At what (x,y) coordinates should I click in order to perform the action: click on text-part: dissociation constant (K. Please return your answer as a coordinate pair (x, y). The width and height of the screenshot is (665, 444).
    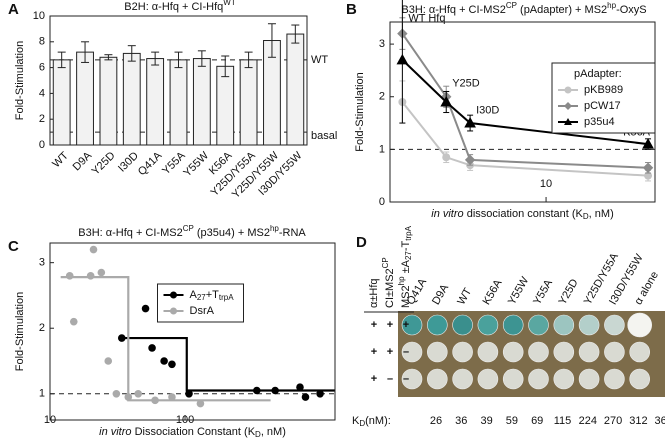
    Looking at the image, I should click on (524, 214).